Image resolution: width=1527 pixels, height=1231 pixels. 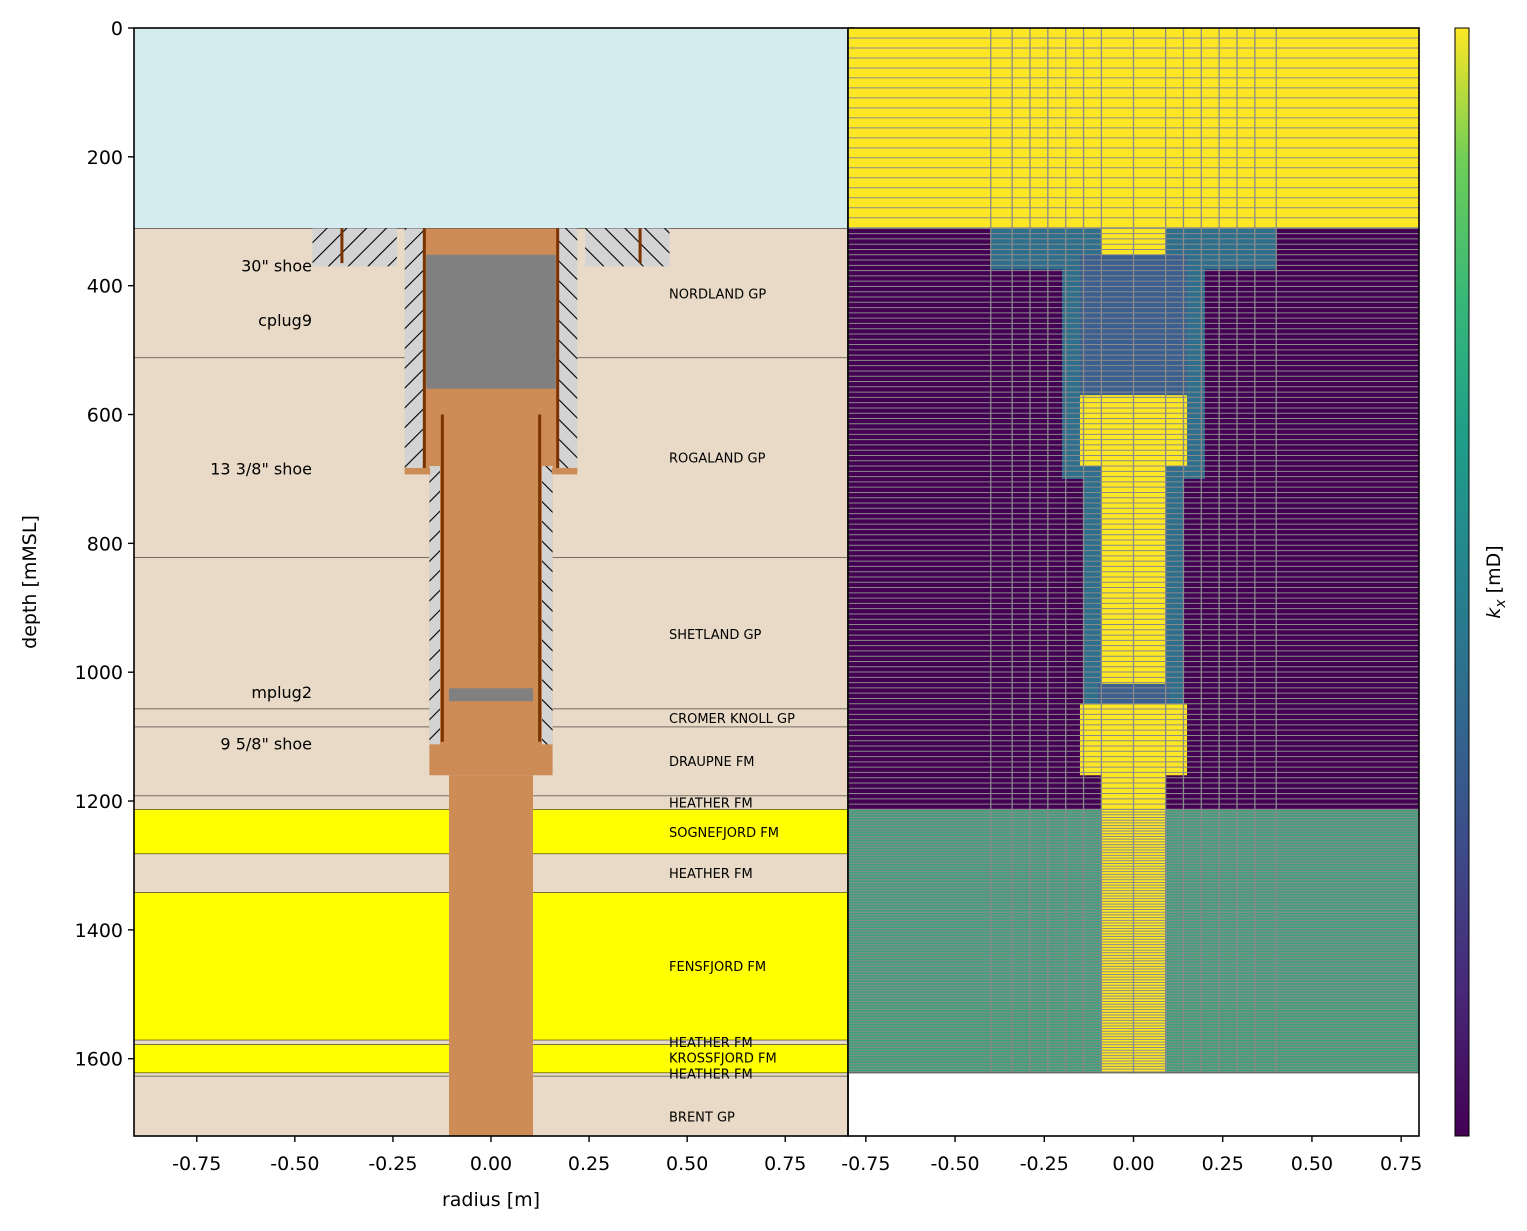 What do you see at coordinates (105, 416) in the screenshot?
I see `y-tick-label: 600` at bounding box center [105, 416].